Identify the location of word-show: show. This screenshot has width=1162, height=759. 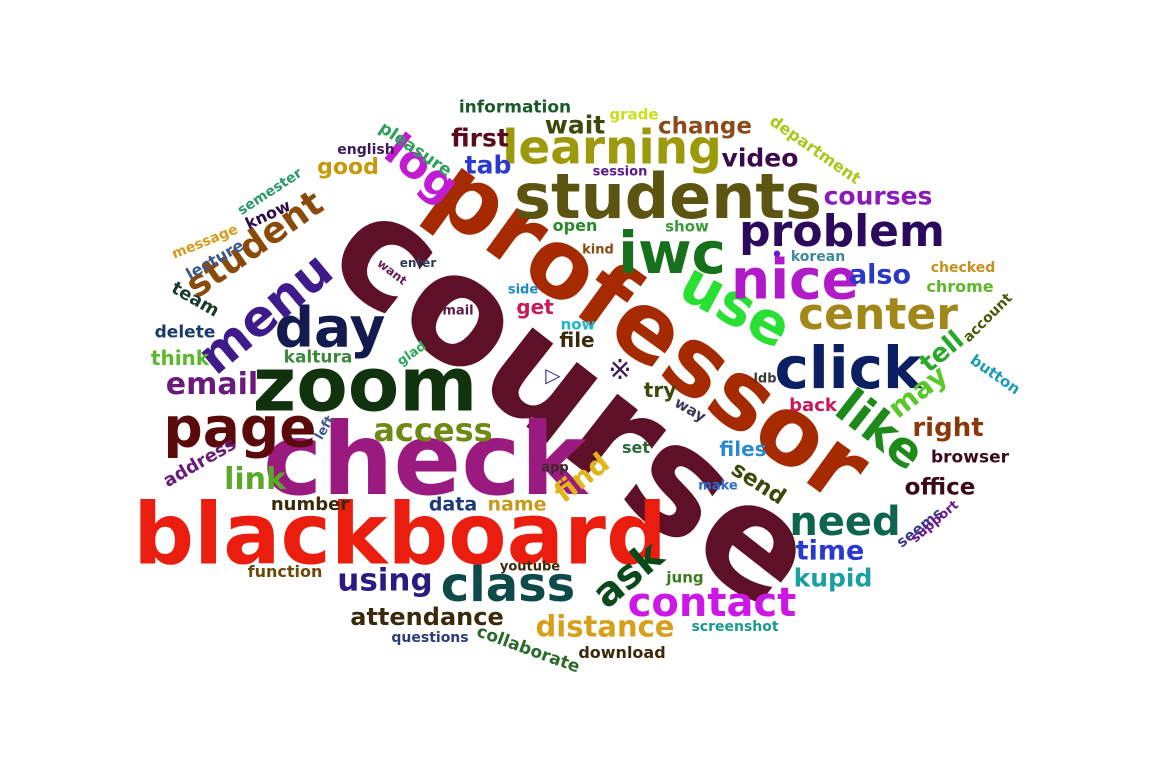
(687, 226).